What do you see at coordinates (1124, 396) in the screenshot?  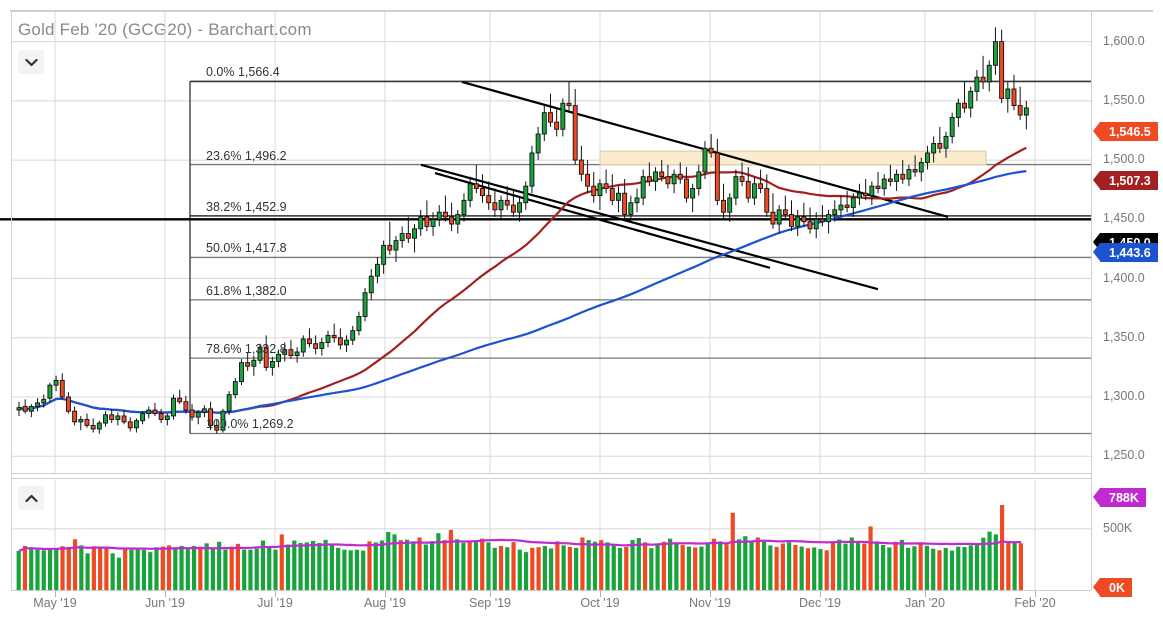 I see `price-axis-tick: 1,300.0` at bounding box center [1124, 396].